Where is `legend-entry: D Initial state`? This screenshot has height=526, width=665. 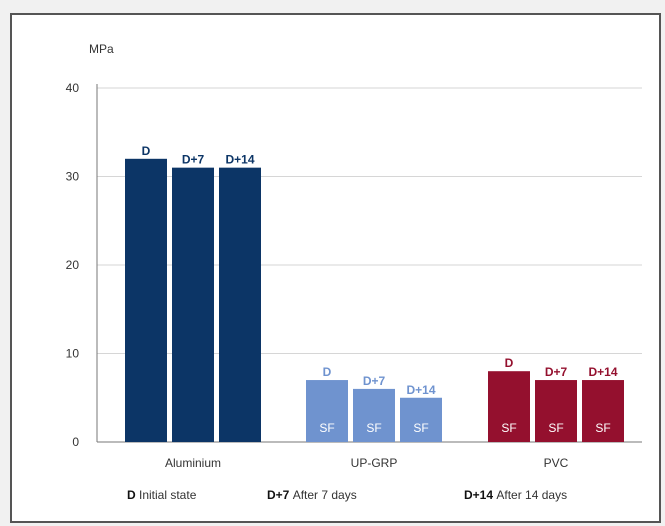 legend-entry: D Initial state is located at coordinates (162, 495).